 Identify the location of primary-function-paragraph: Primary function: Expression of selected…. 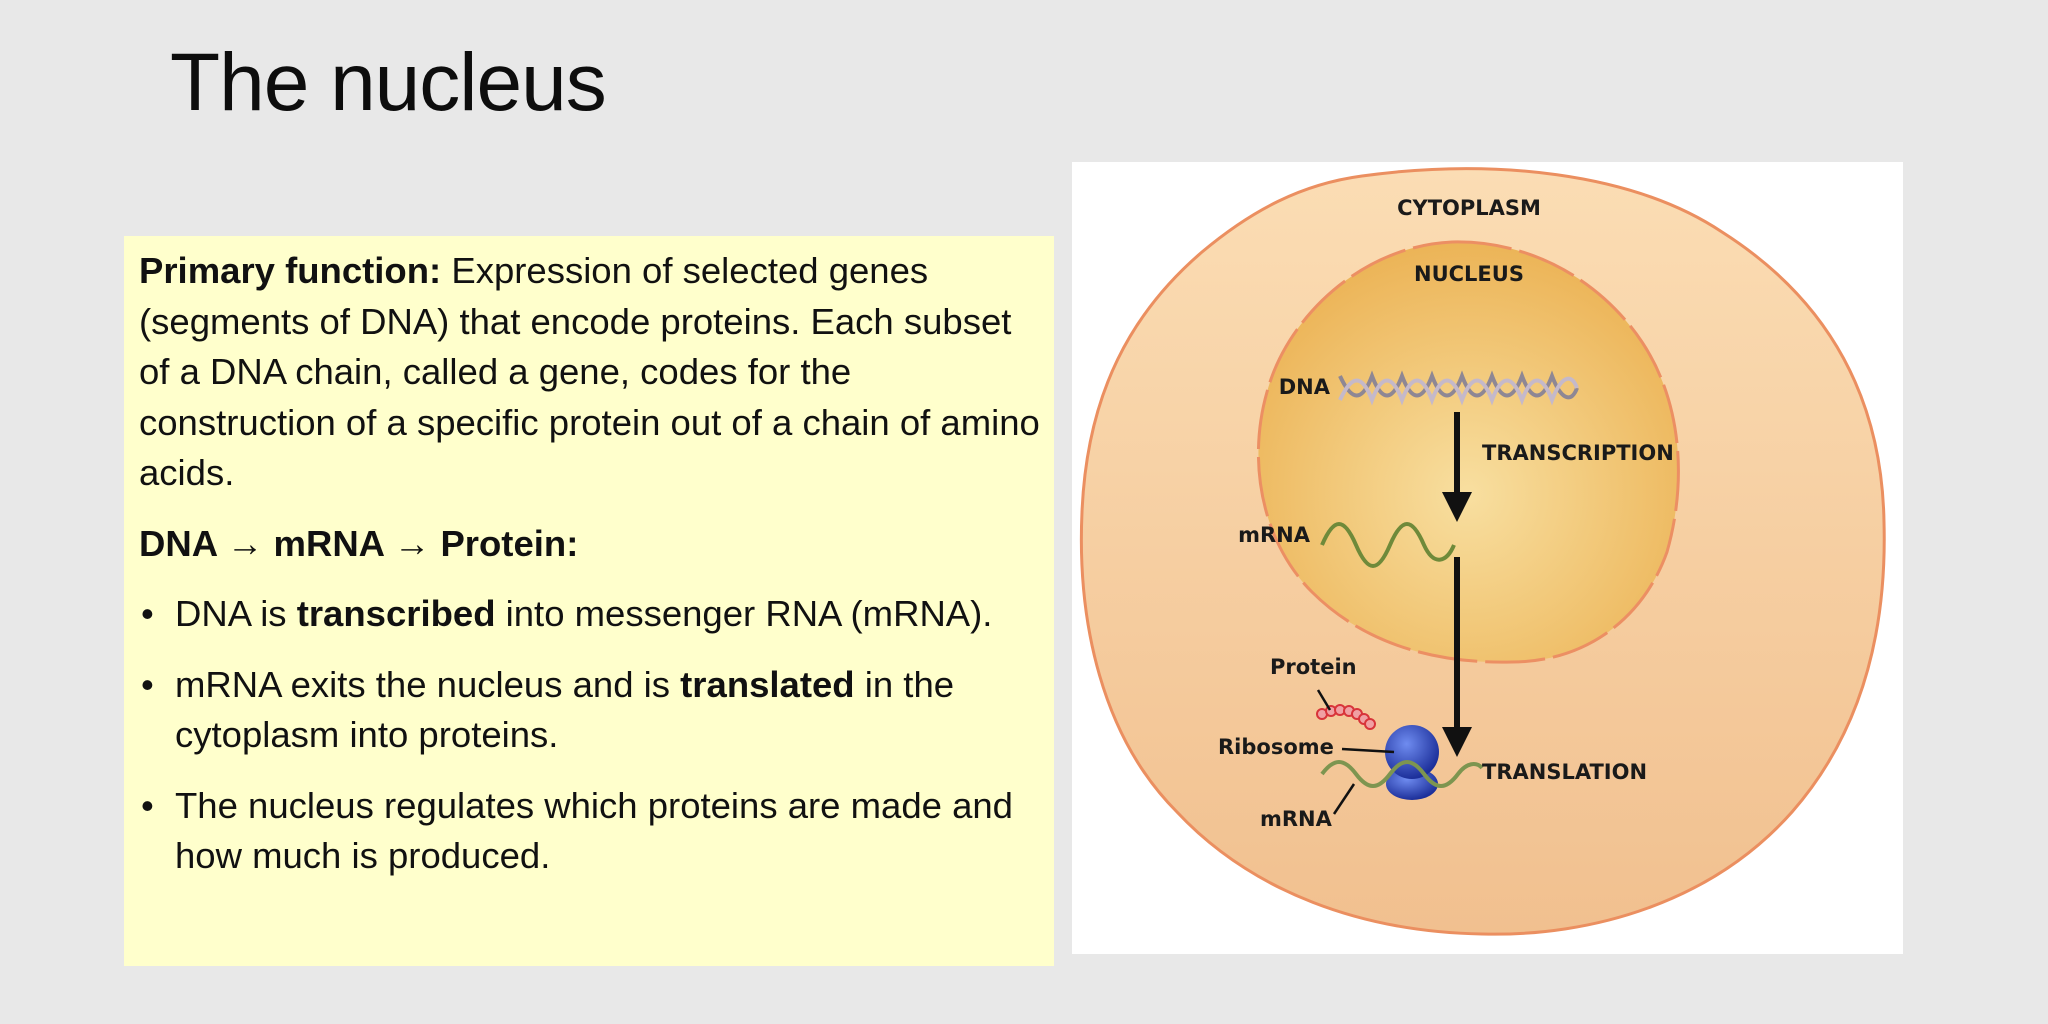
(589, 372).